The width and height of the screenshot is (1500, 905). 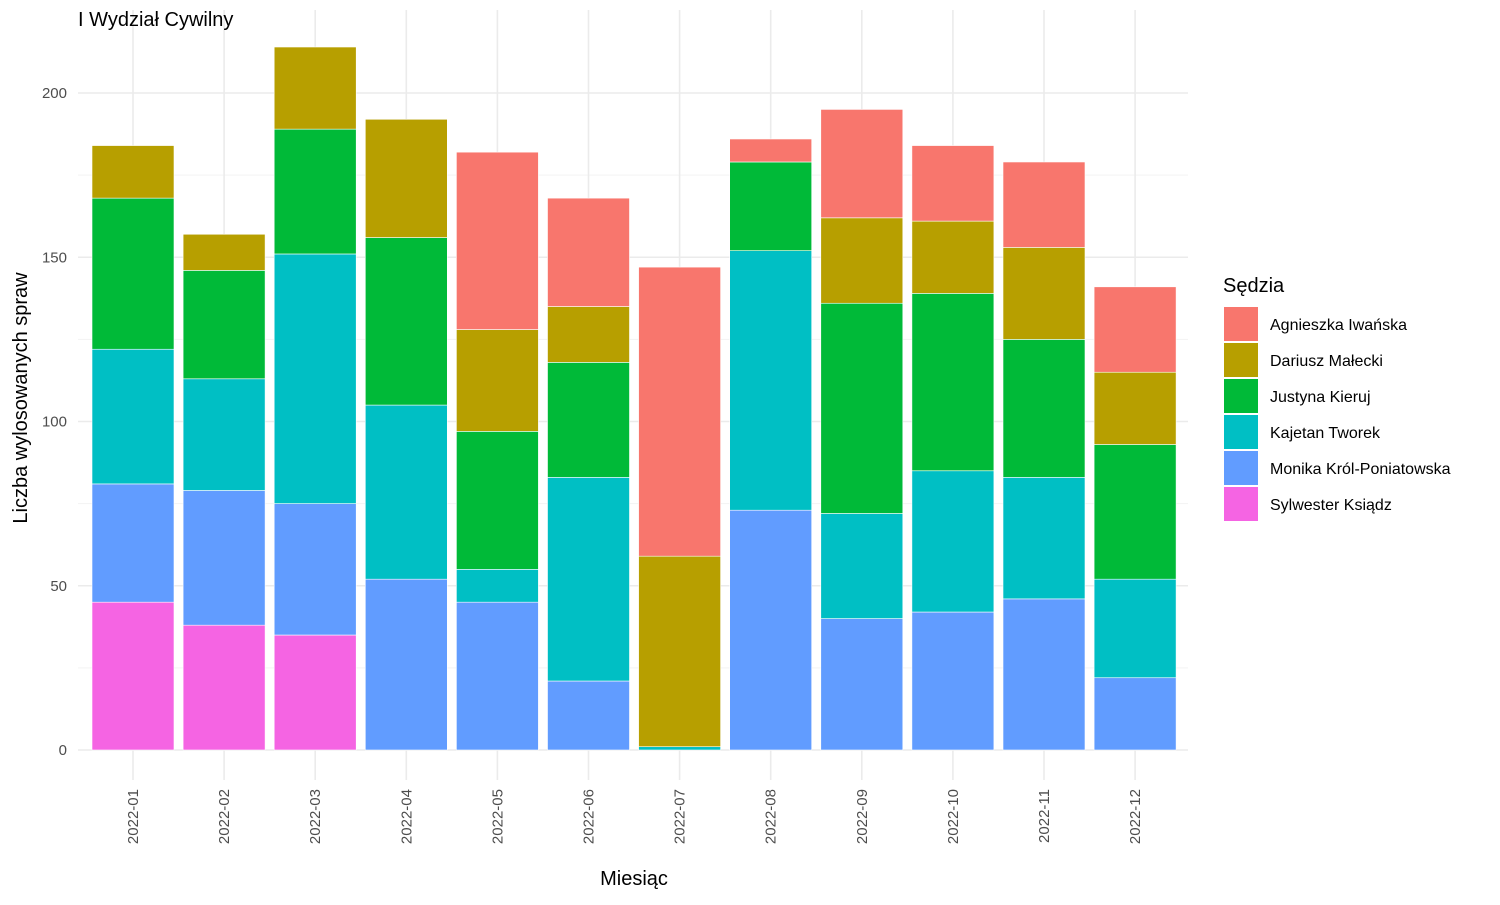 What do you see at coordinates (1326, 361) in the screenshot?
I see `legend-label: Dariusz Małecki` at bounding box center [1326, 361].